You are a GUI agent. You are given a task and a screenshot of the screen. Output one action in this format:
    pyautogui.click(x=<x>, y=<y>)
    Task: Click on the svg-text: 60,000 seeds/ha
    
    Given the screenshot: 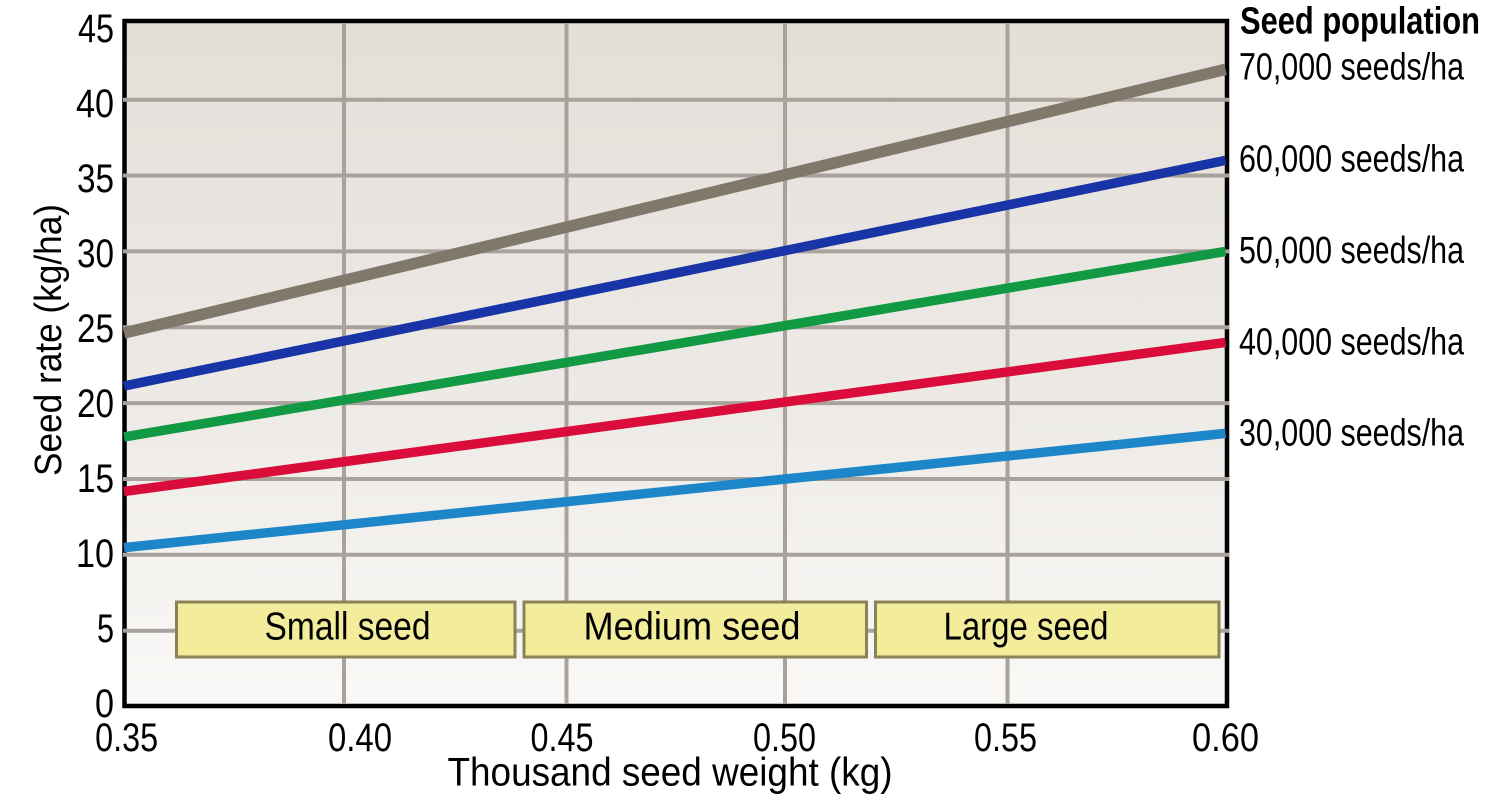 What is the action you would take?
    pyautogui.click(x=1352, y=160)
    